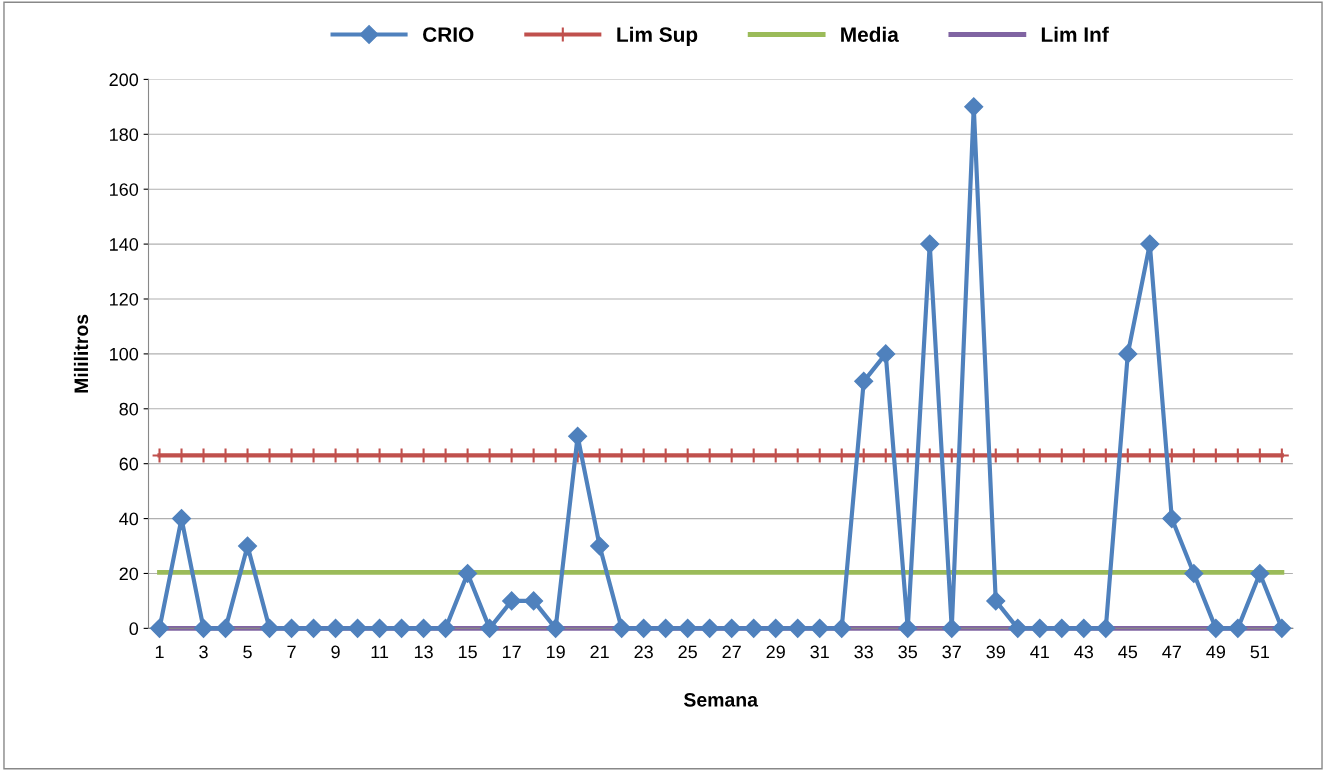 This screenshot has height=771, width=1326. What do you see at coordinates (423, 652) in the screenshot?
I see `x-tick-label: 13` at bounding box center [423, 652].